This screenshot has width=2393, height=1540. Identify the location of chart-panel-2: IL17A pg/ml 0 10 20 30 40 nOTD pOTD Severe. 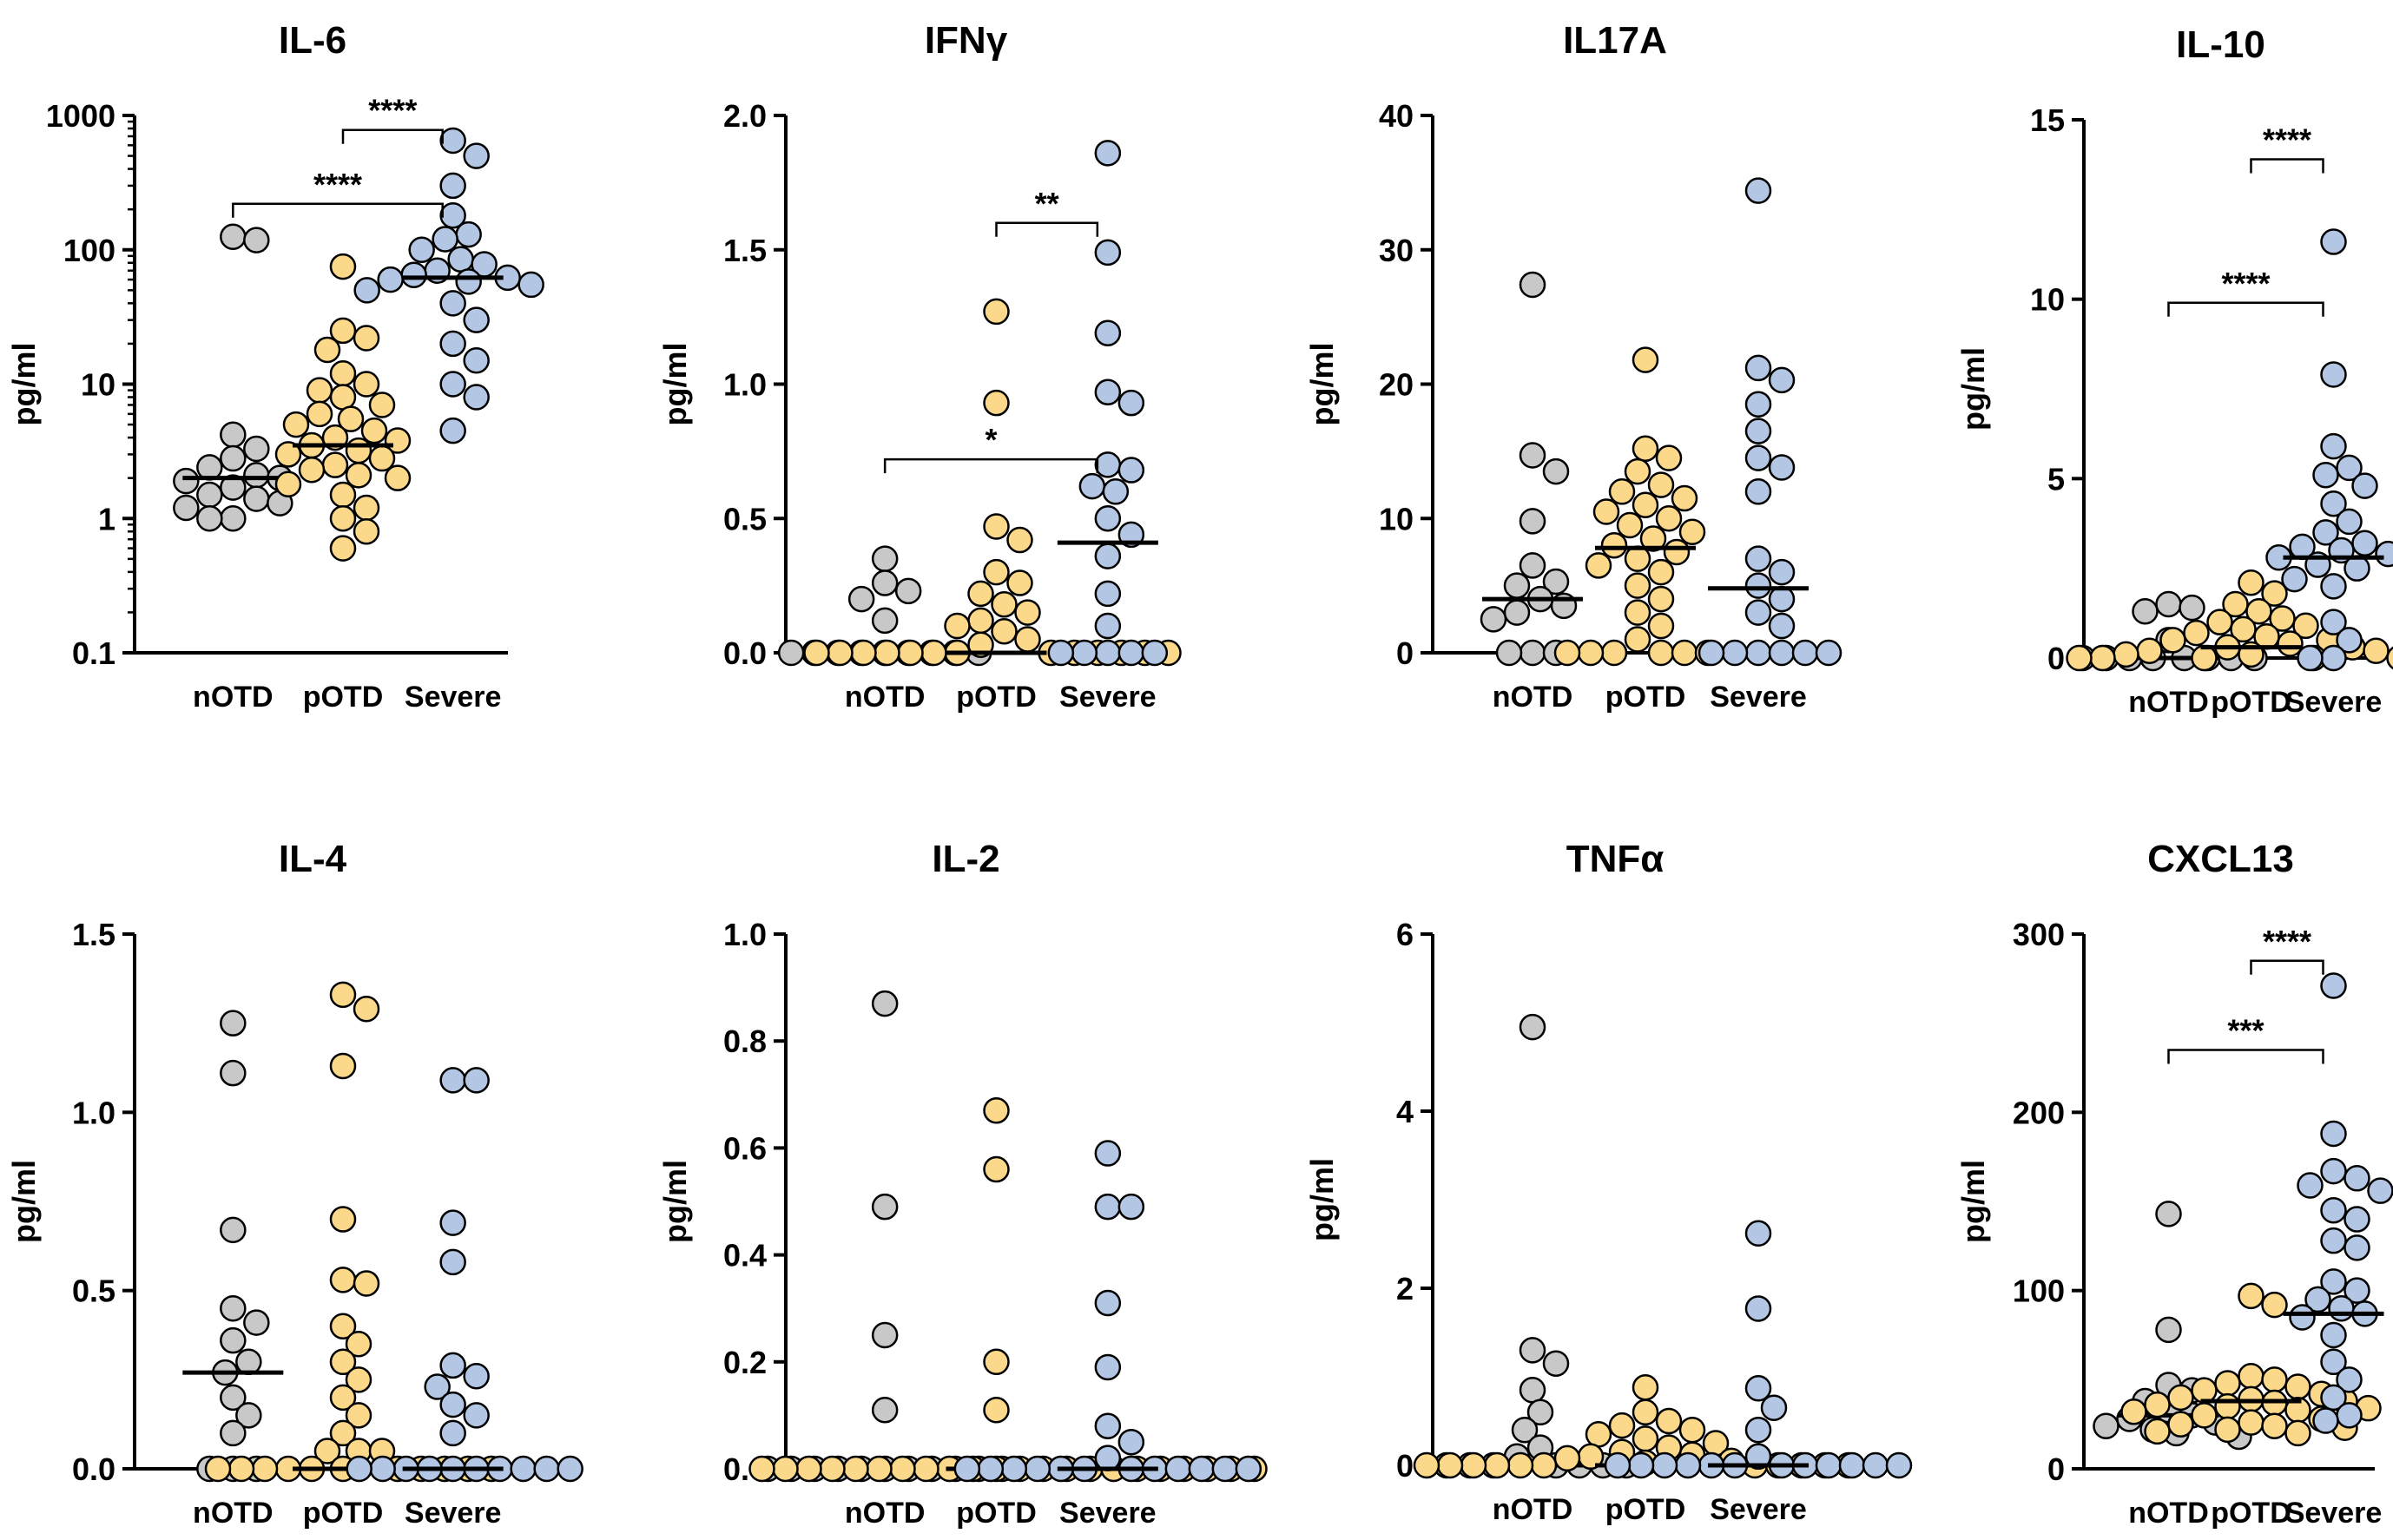
(1573, 367).